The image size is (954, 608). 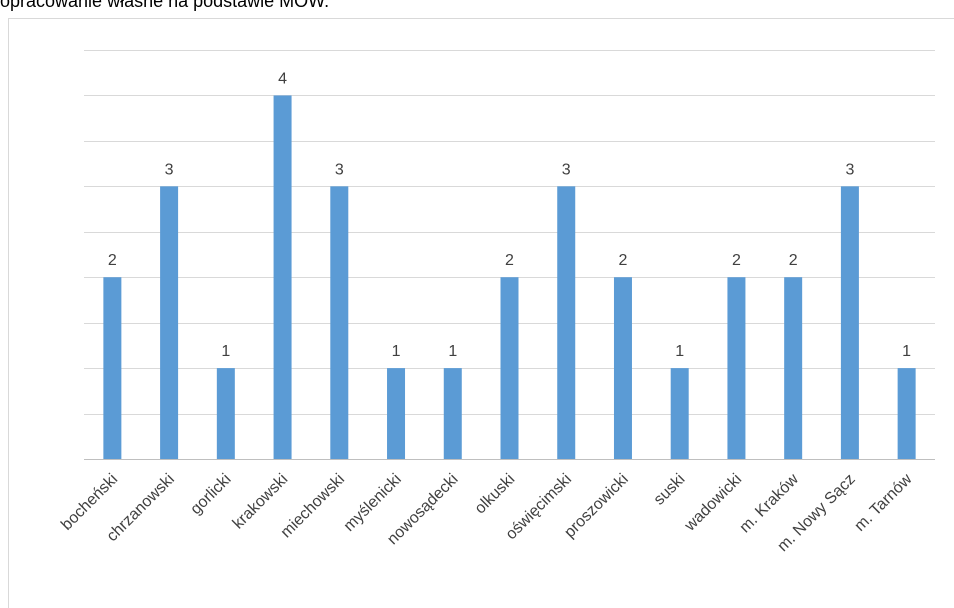 I want to click on category-label: olkuski, so click(x=495, y=494).